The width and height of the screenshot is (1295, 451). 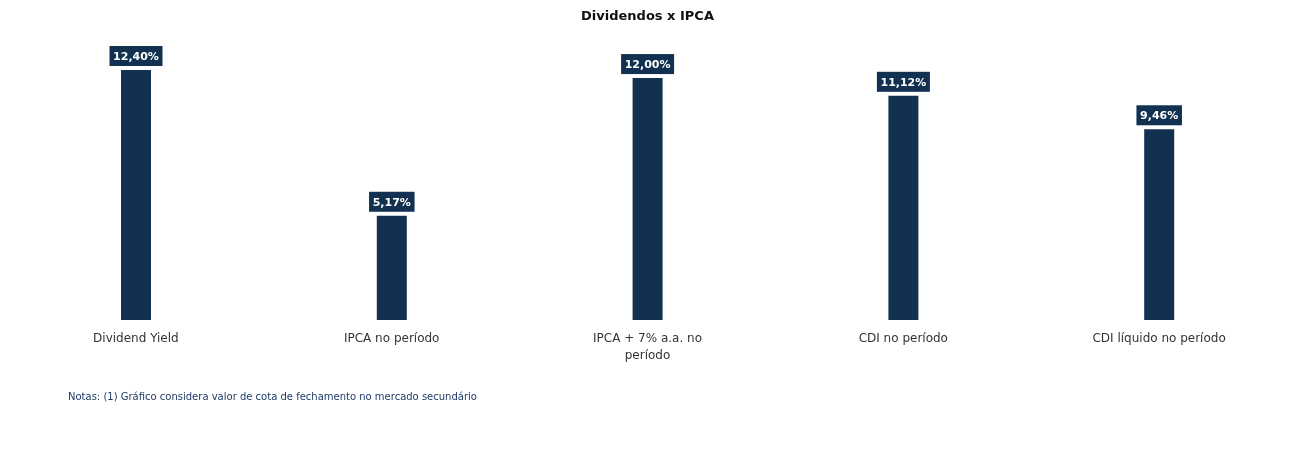 What do you see at coordinates (903, 82) in the screenshot?
I see `data-label: 11,12%` at bounding box center [903, 82].